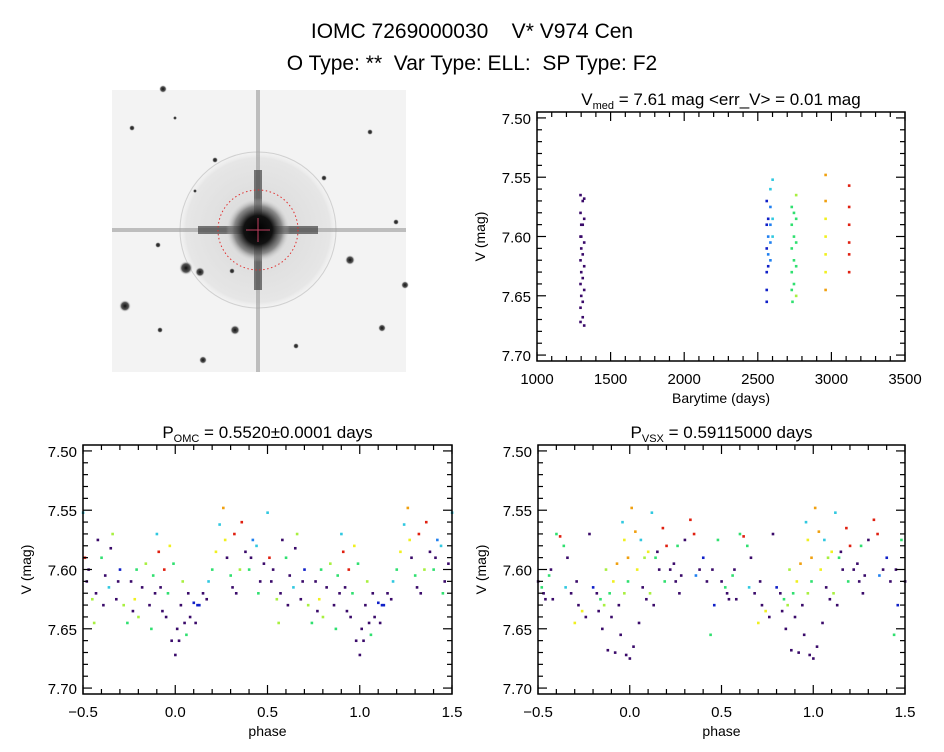  Describe the element at coordinates (516, 238) in the screenshot. I see `y-tick-label: 7.60` at that location.